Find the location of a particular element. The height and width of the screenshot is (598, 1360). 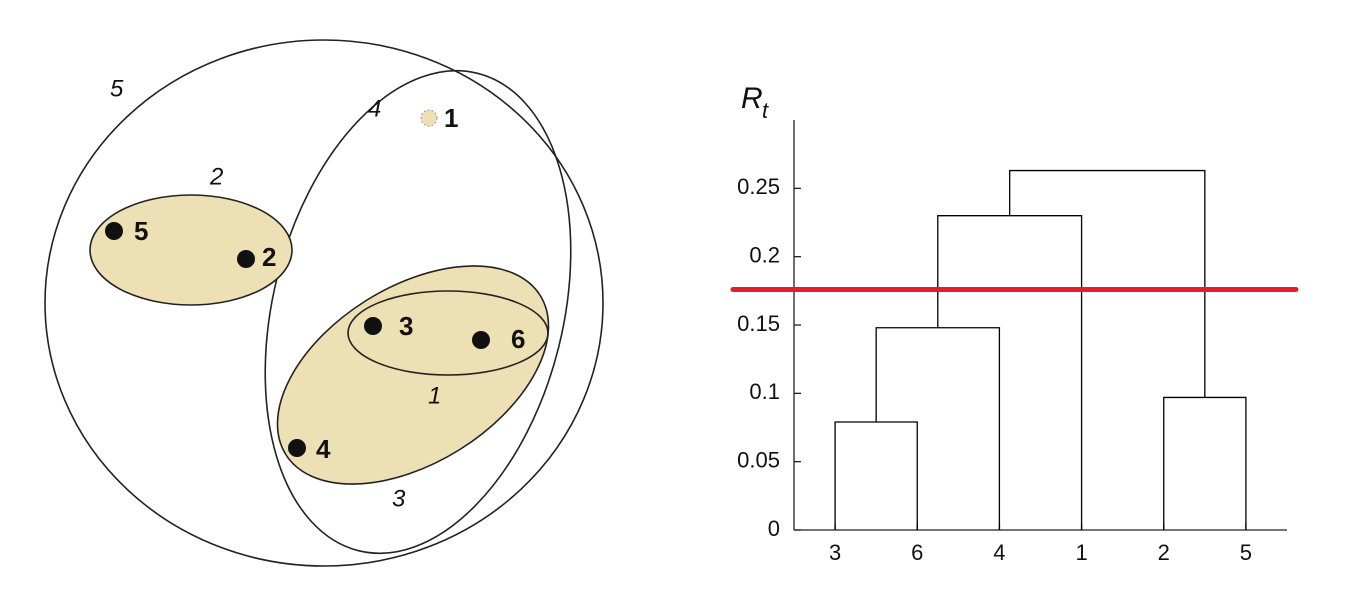

cluster-label: 3 is located at coordinates (399, 498).